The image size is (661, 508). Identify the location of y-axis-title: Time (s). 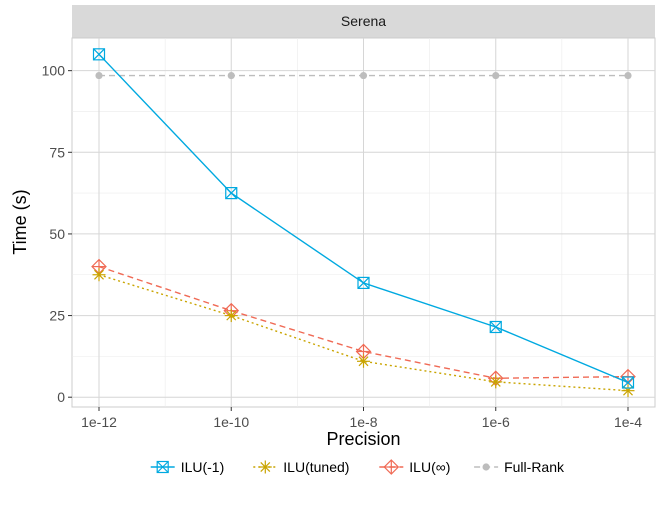
(20, 221).